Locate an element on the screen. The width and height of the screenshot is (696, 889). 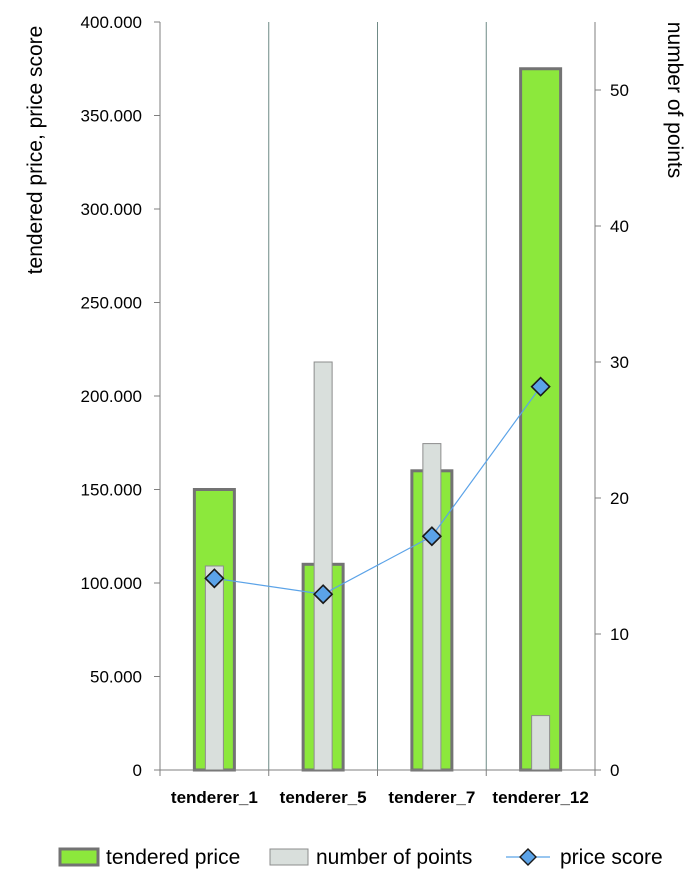
y2-tick-label: 10 is located at coordinates (619, 634).